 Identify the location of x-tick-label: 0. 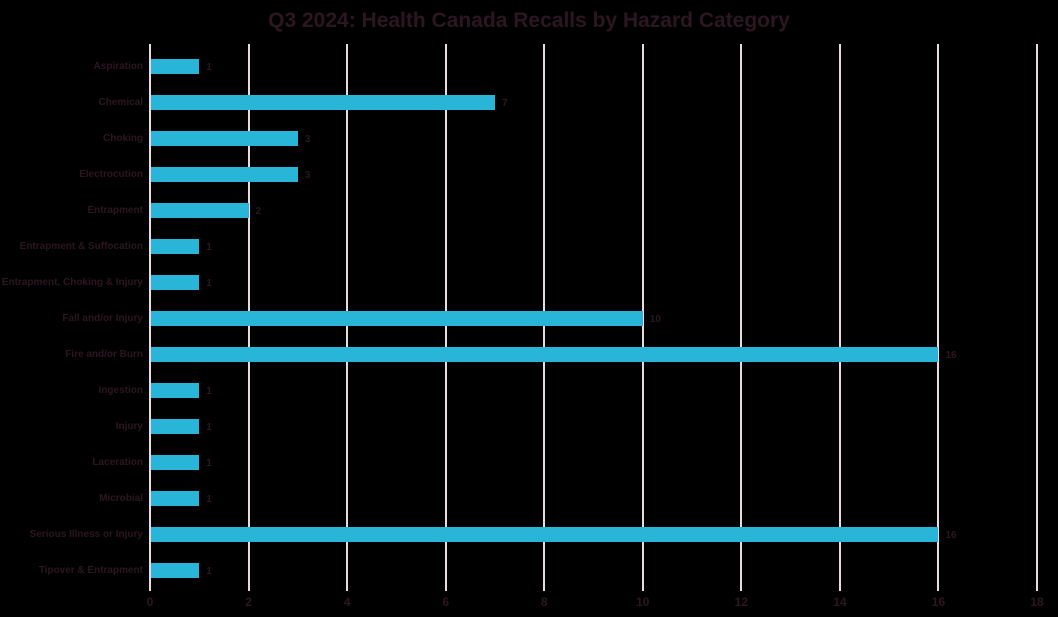
(150, 602).